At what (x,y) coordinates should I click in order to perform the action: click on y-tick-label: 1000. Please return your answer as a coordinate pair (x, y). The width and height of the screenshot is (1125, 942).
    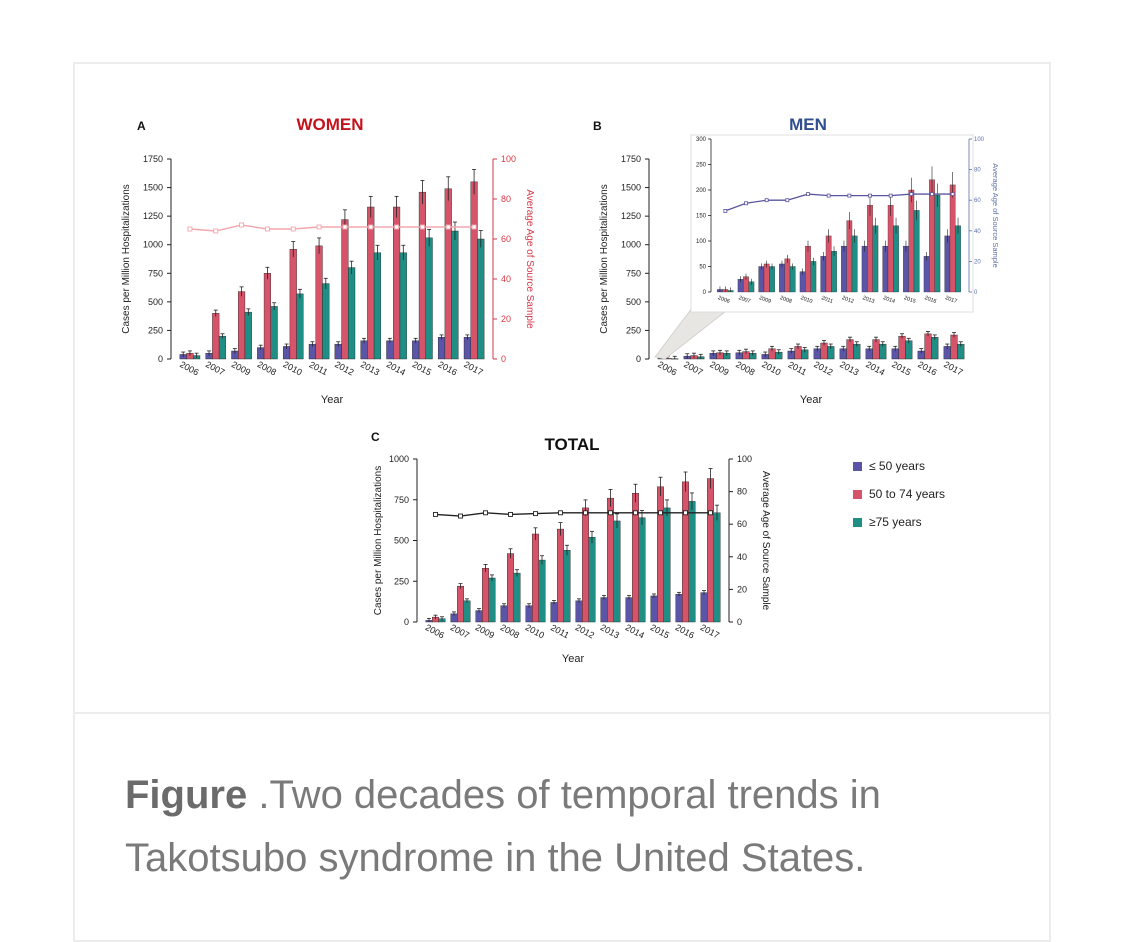
    Looking at the image, I should click on (153, 245).